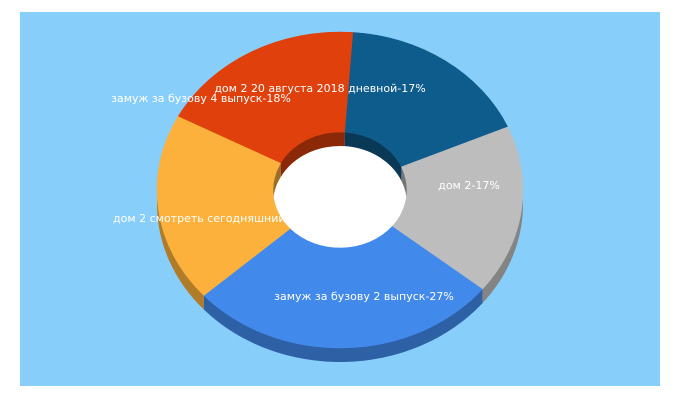 The image size is (680, 400). Describe the element at coordinates (319, 88) in the screenshot. I see `slice-label-0: дом 2 20 августа 2018 дневной-17%` at that location.